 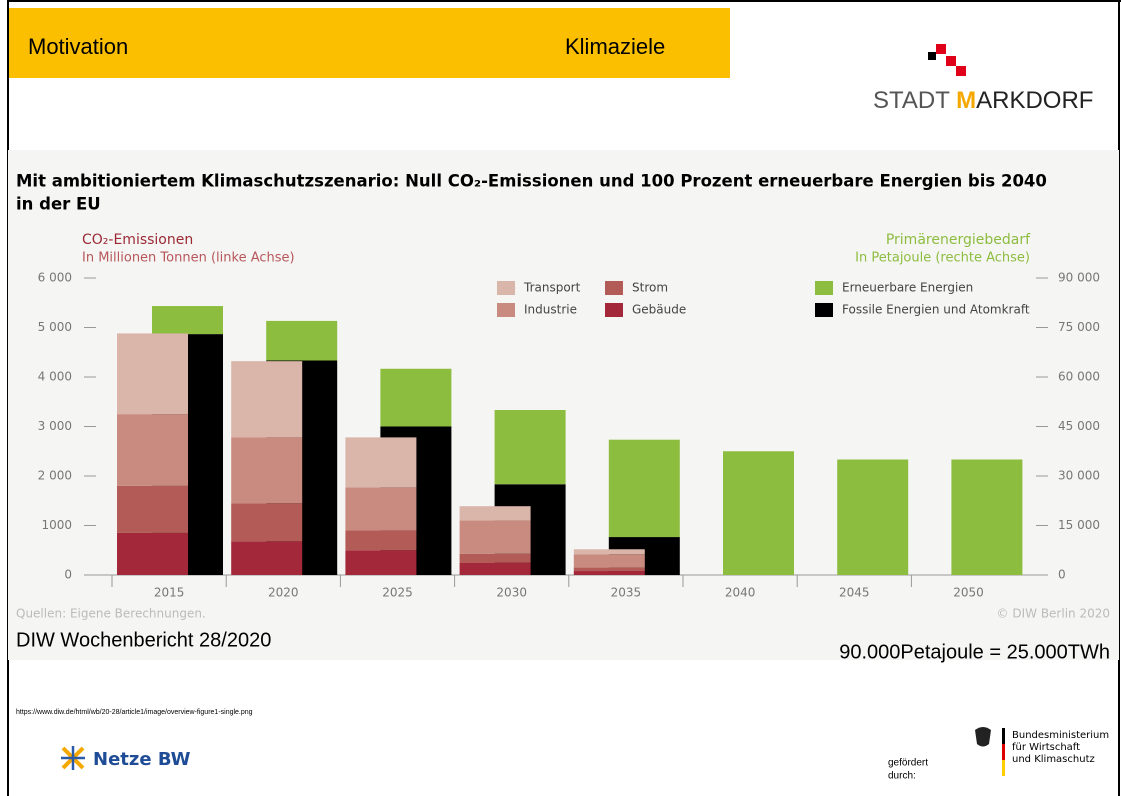 I want to click on x-tick-label: 2035, so click(x=626, y=593).